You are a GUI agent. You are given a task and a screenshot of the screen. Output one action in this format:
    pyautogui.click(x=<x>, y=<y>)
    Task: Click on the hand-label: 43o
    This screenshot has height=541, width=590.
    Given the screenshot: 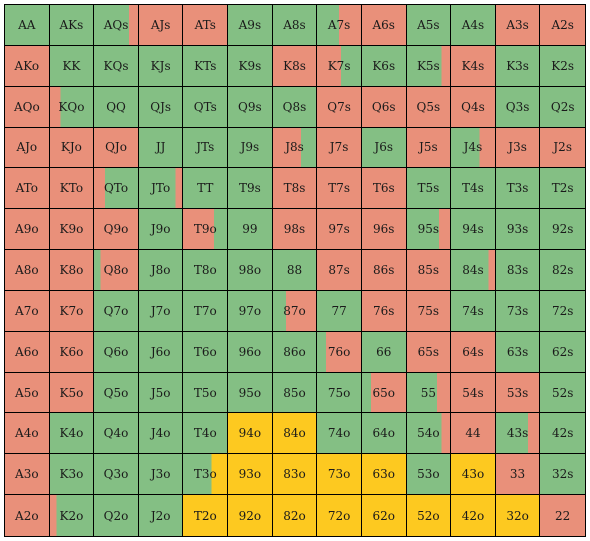 What is the action you would take?
    pyautogui.click(x=473, y=474)
    